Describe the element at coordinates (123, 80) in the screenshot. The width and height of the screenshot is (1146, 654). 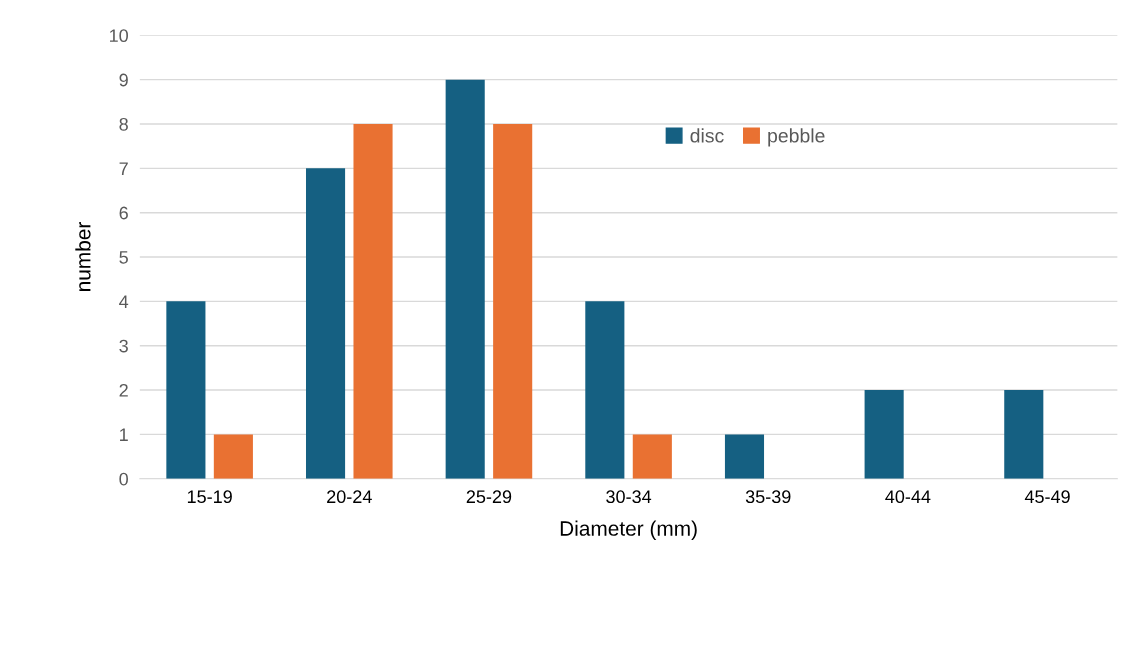
I see `y-tick-label: 9` at that location.